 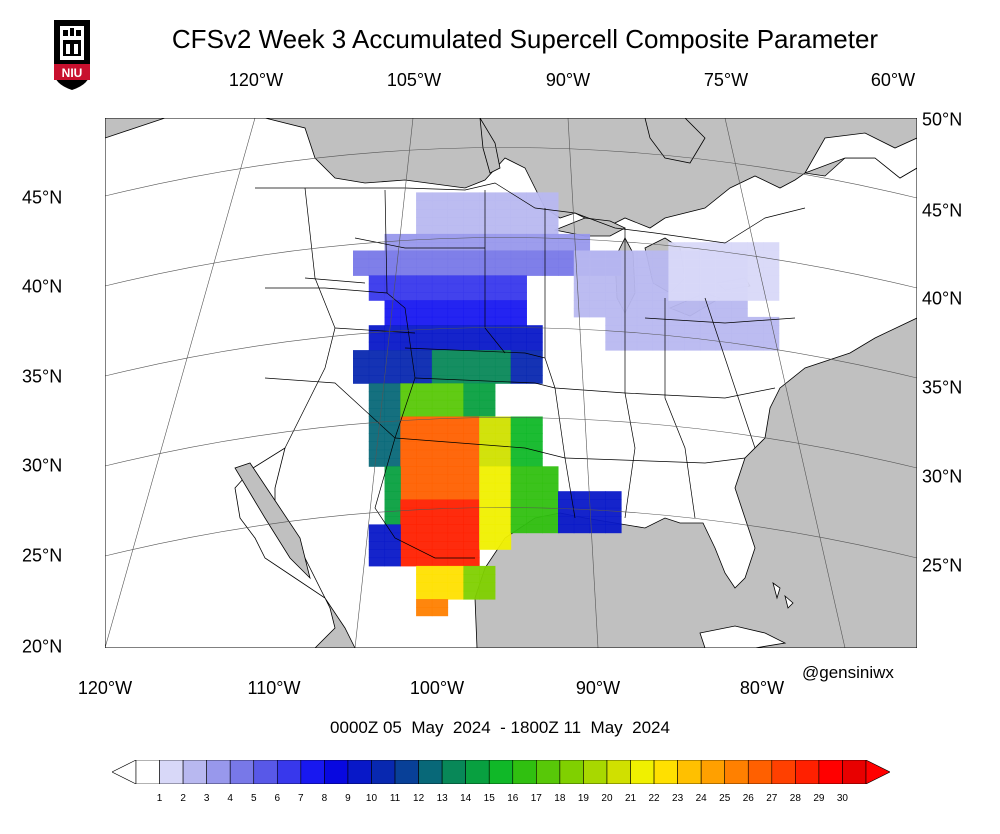 What do you see at coordinates (607, 798) in the screenshot?
I see `colorbar-tick-label: 20` at bounding box center [607, 798].